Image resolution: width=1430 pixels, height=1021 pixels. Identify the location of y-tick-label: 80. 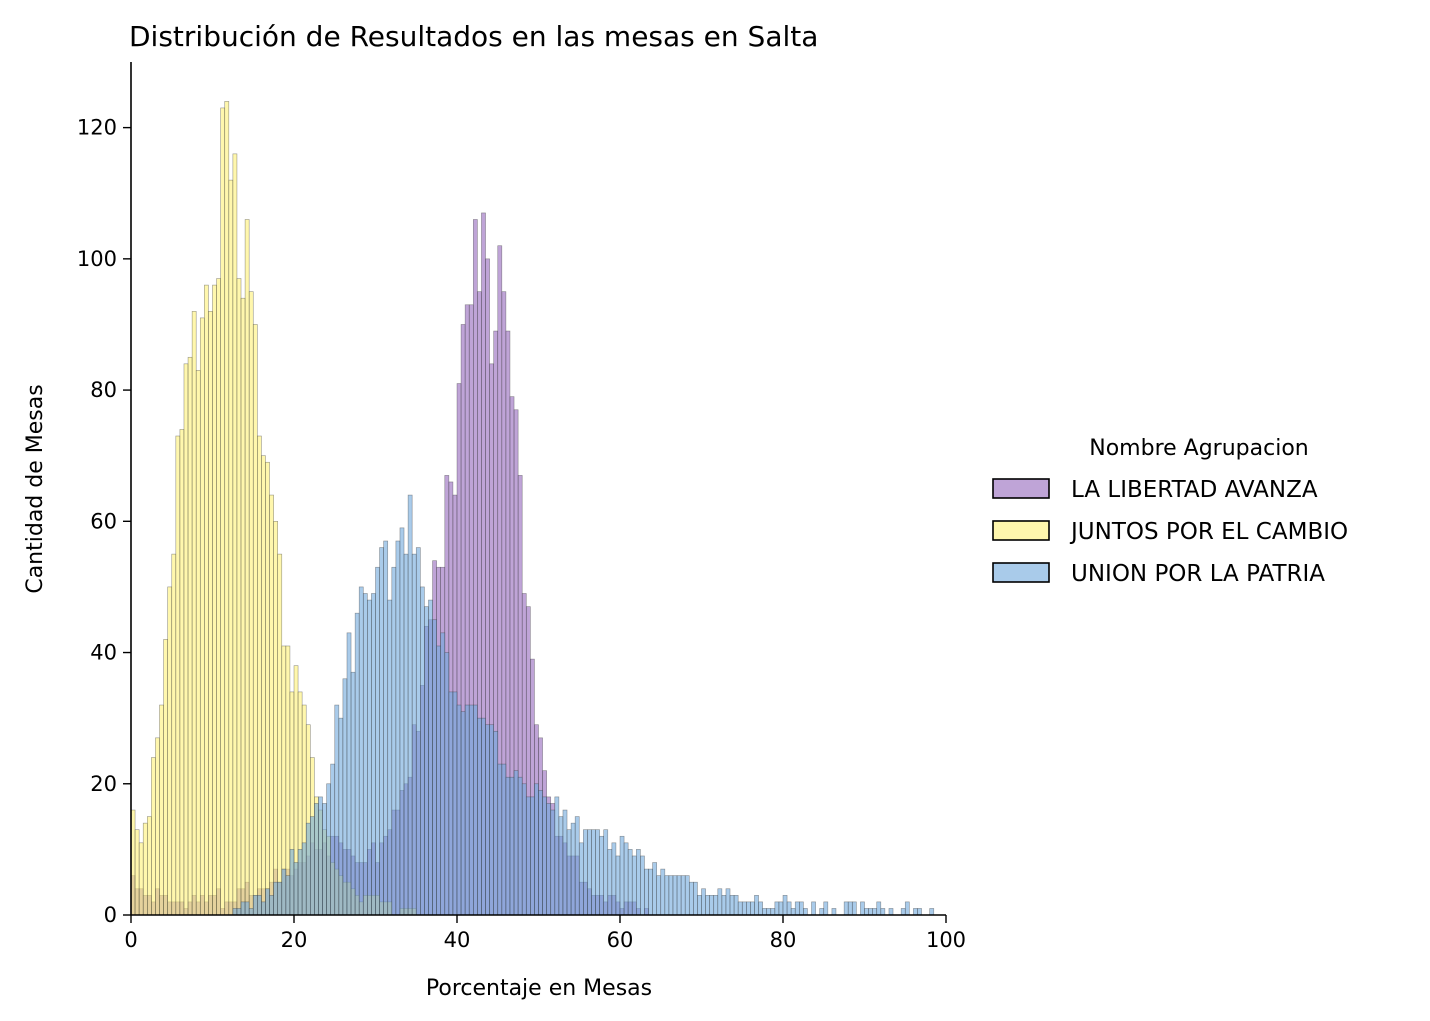
(103, 390).